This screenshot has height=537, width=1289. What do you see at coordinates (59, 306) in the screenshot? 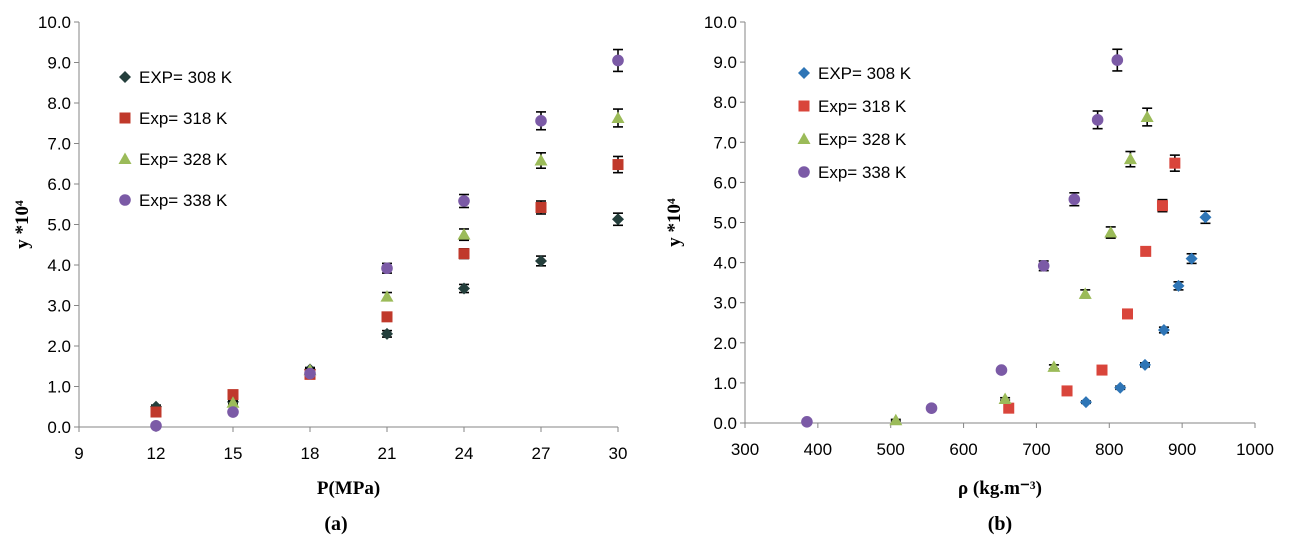
I see `y-tick-label: 3.0` at bounding box center [59, 306].